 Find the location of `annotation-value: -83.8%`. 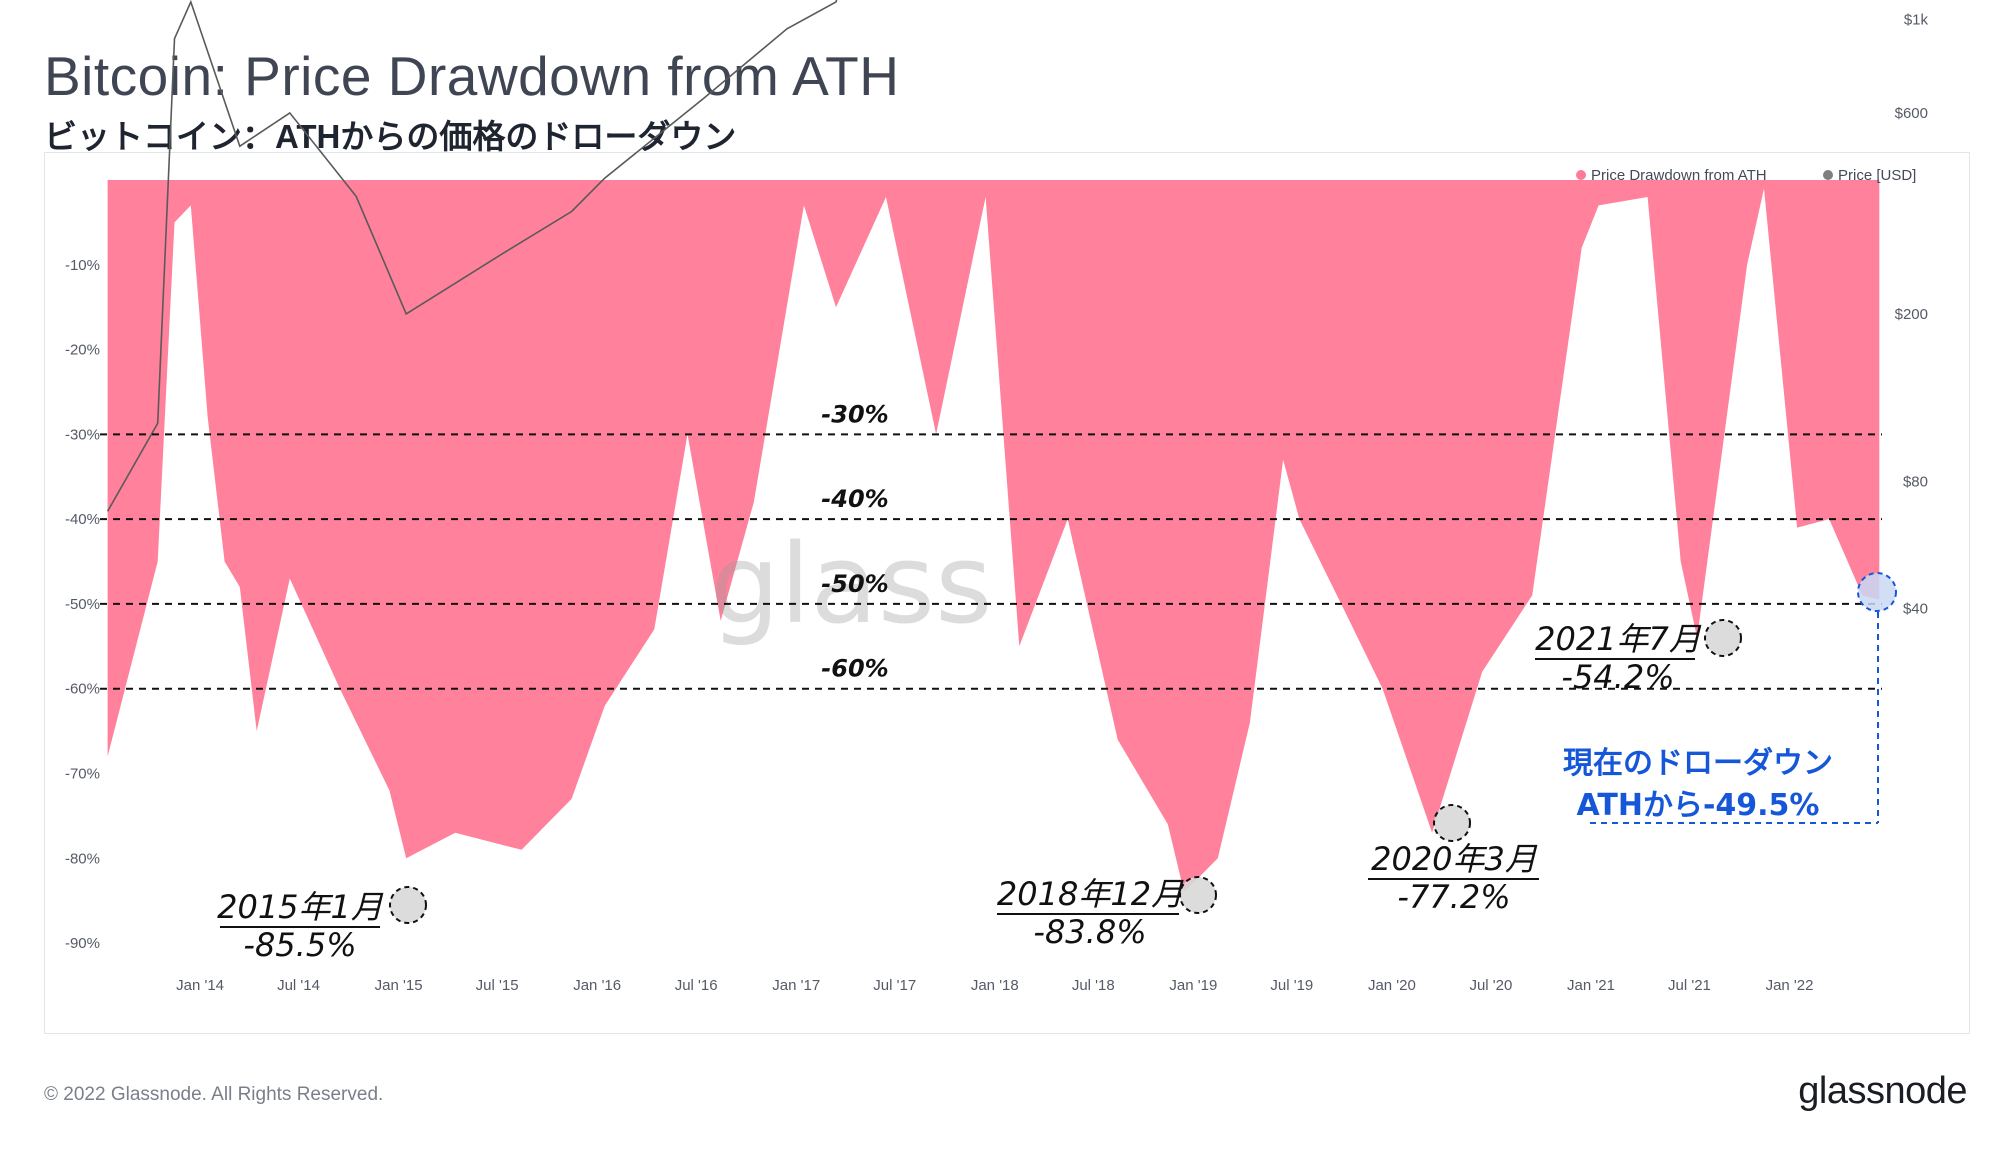

annotation-value: -83.8% is located at coordinates (1089, 932).